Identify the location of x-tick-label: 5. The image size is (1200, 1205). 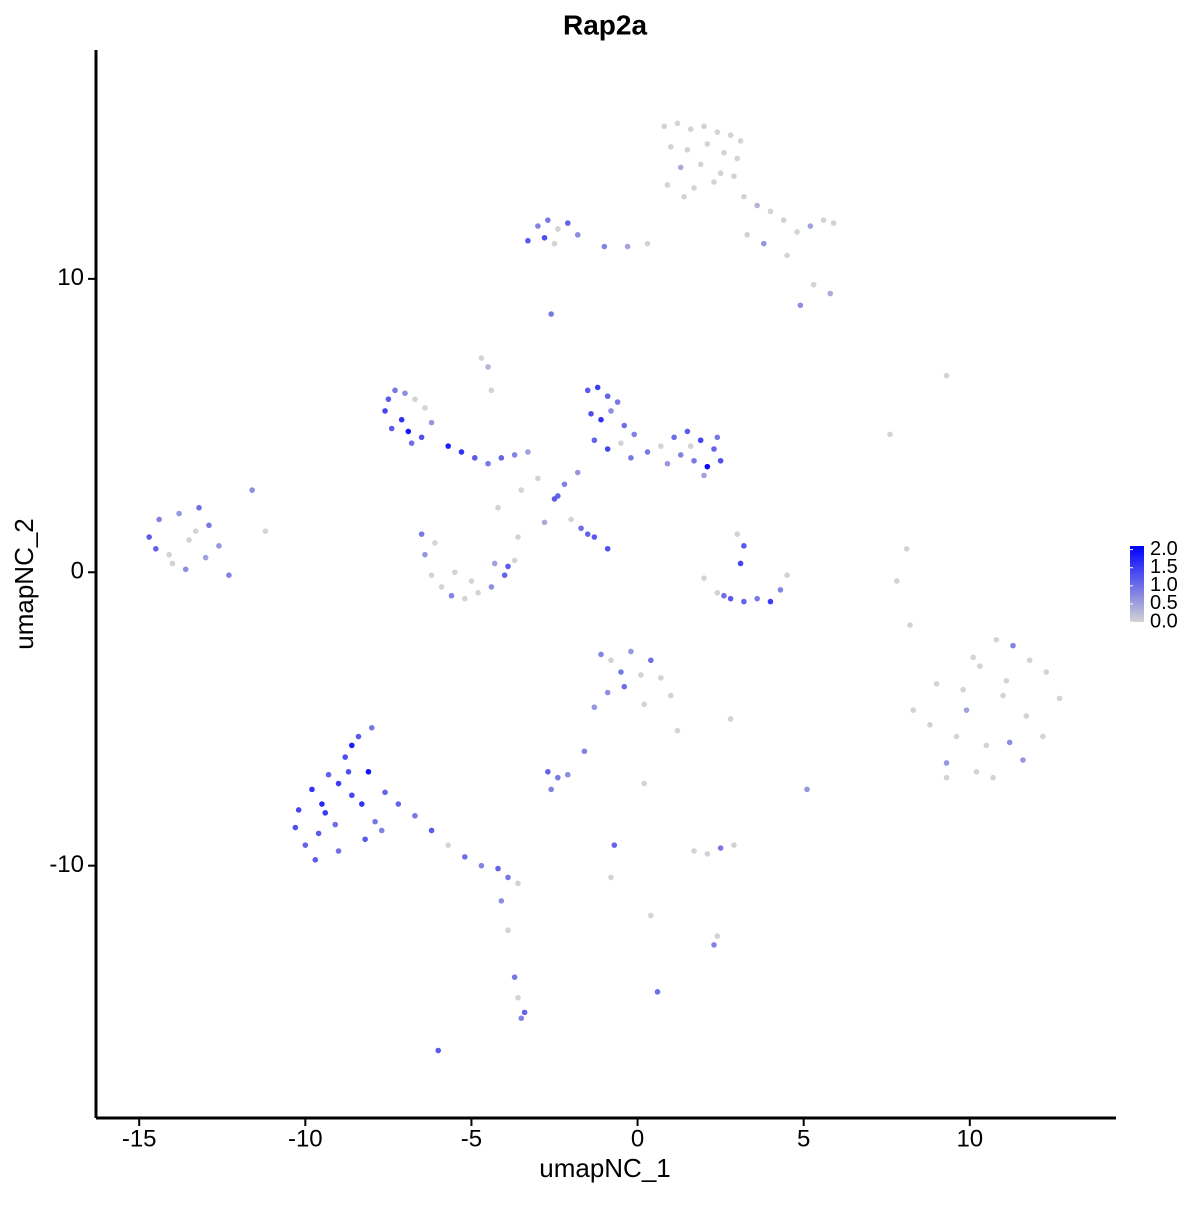
(803, 1138).